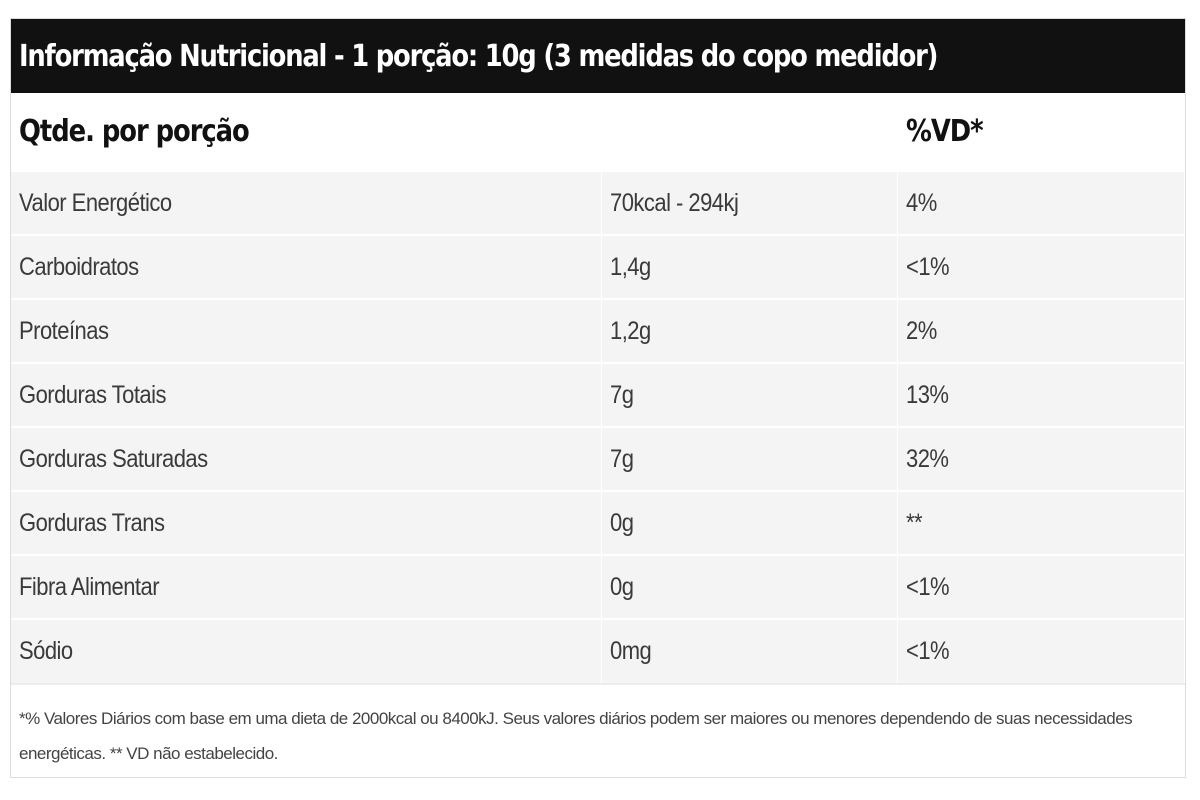 This screenshot has height=800, width=1200. What do you see at coordinates (306, 458) in the screenshot?
I see `nutrient-name: Gorduras Saturadas` at bounding box center [306, 458].